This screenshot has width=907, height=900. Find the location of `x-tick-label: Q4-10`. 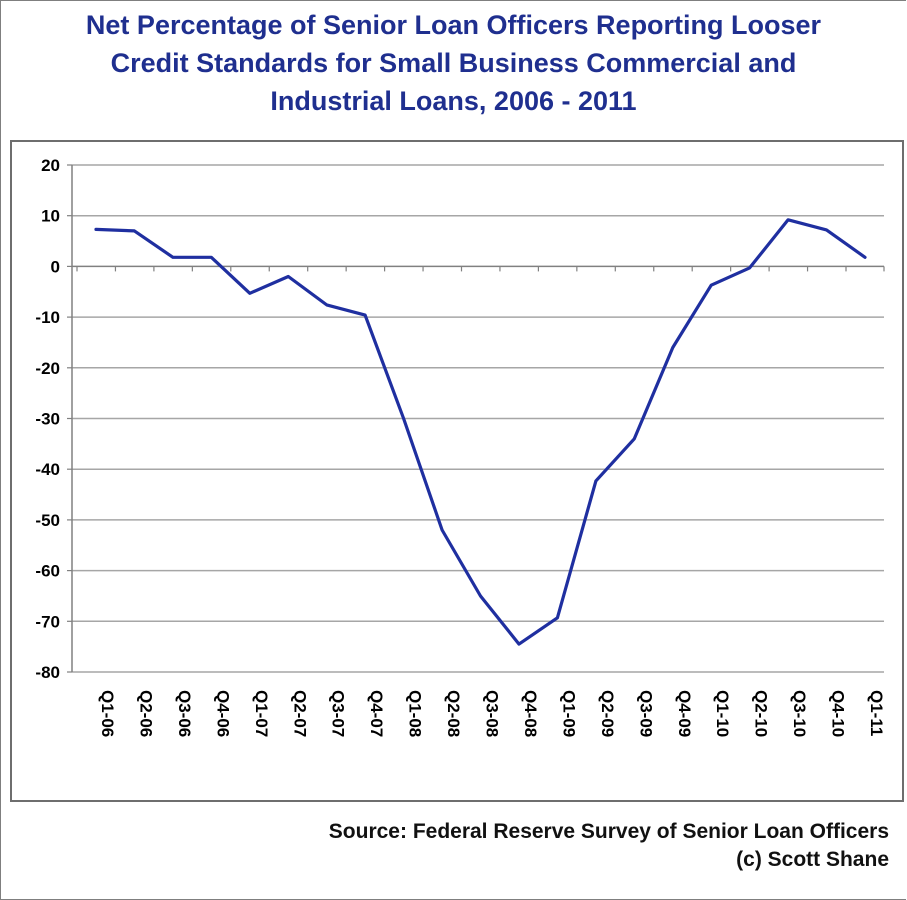

x-tick-label: Q4-10 is located at coordinates (838, 713).